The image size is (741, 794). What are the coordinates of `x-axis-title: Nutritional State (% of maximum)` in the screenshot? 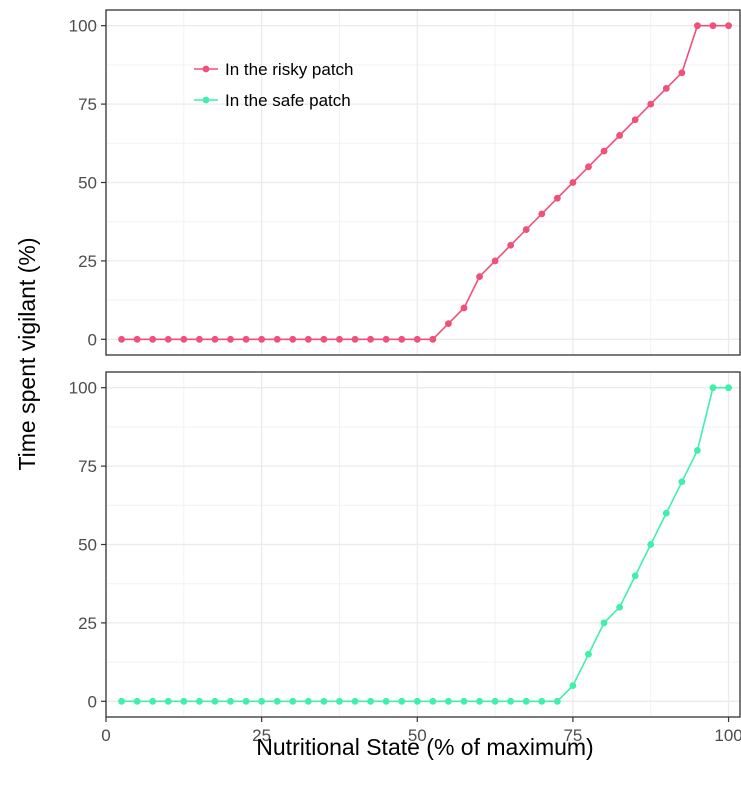 It's located at (424, 747).